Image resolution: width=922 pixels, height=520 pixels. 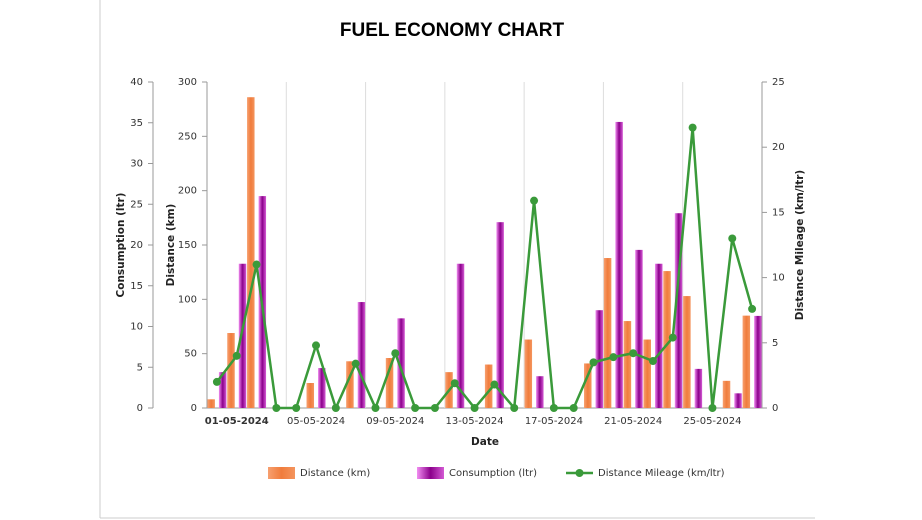 What do you see at coordinates (800, 245) in the screenshot?
I see `y2-axis-title: Distance Mileage (km/ltr)` at bounding box center [800, 245].